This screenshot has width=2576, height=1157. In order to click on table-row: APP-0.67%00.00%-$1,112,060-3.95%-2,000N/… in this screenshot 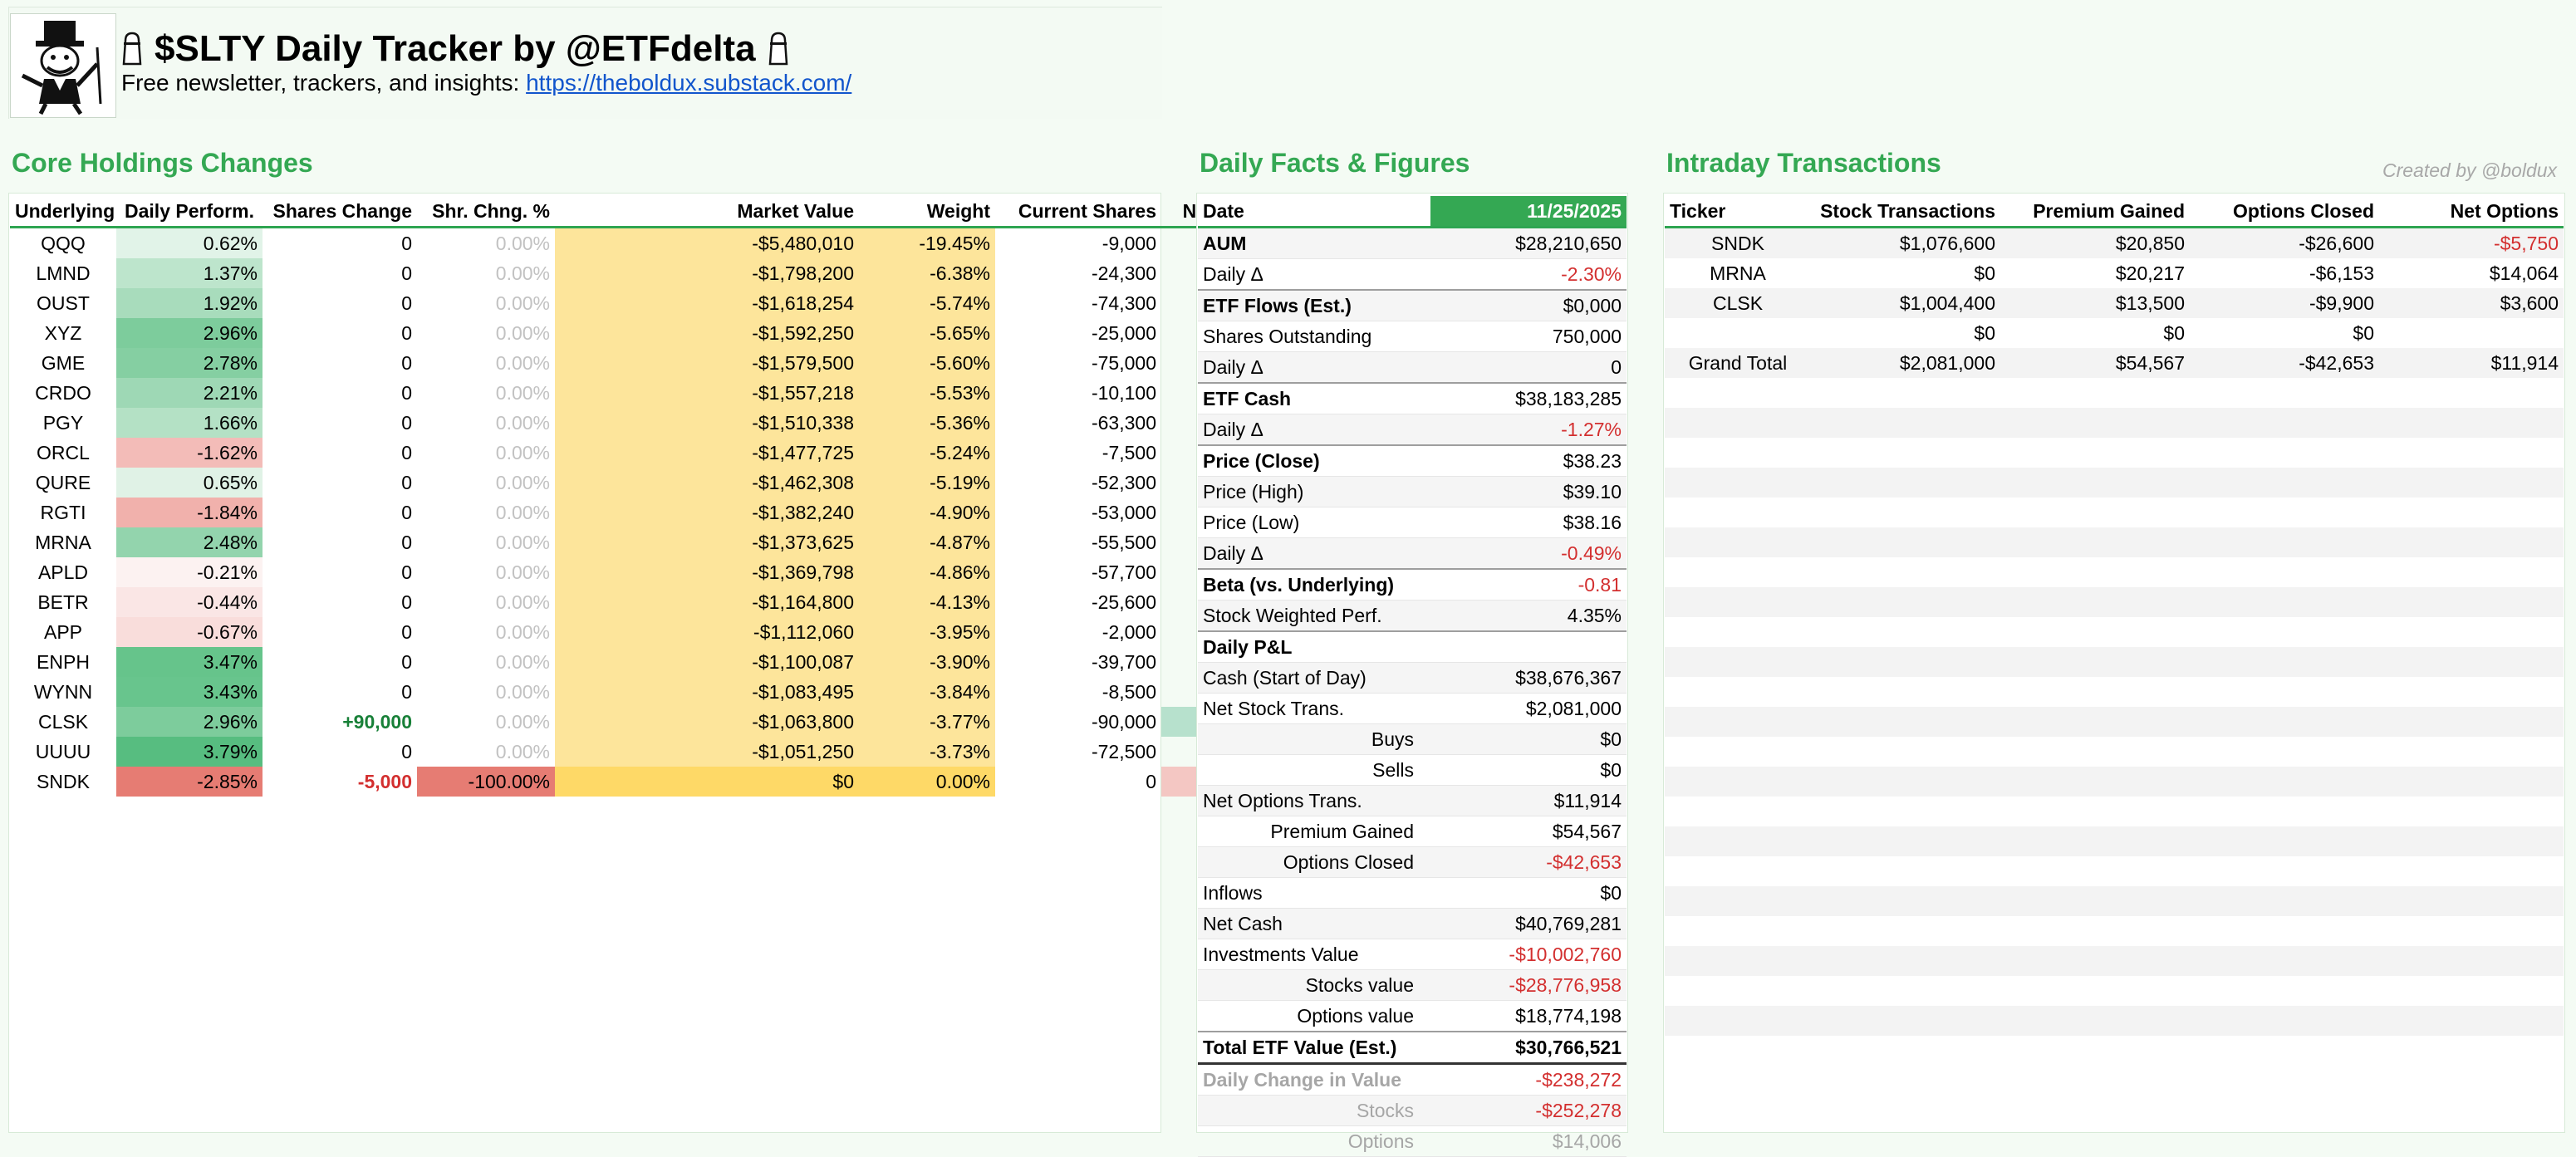, I will do `click(653, 632)`.